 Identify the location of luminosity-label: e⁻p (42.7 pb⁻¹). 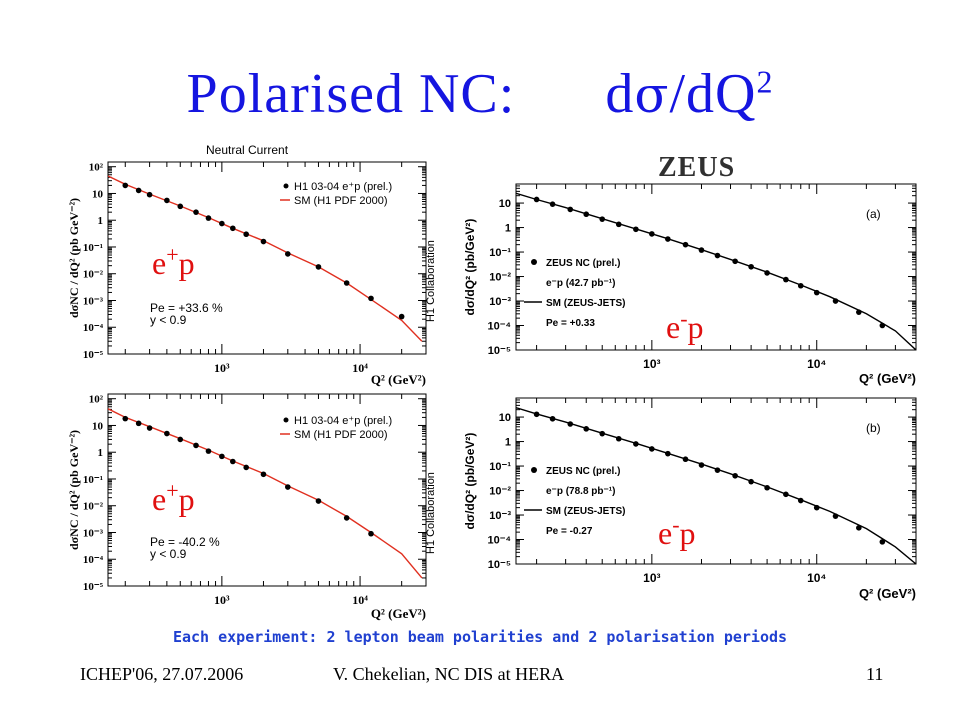
(580, 283).